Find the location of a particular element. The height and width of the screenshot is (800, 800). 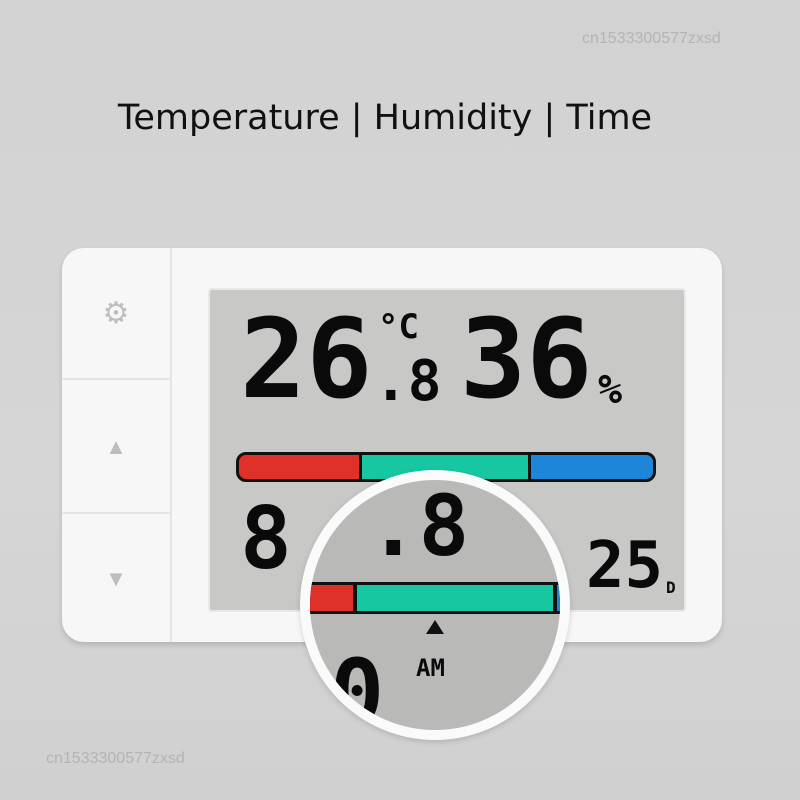

temperature-value: 26 is located at coordinates (306, 359).